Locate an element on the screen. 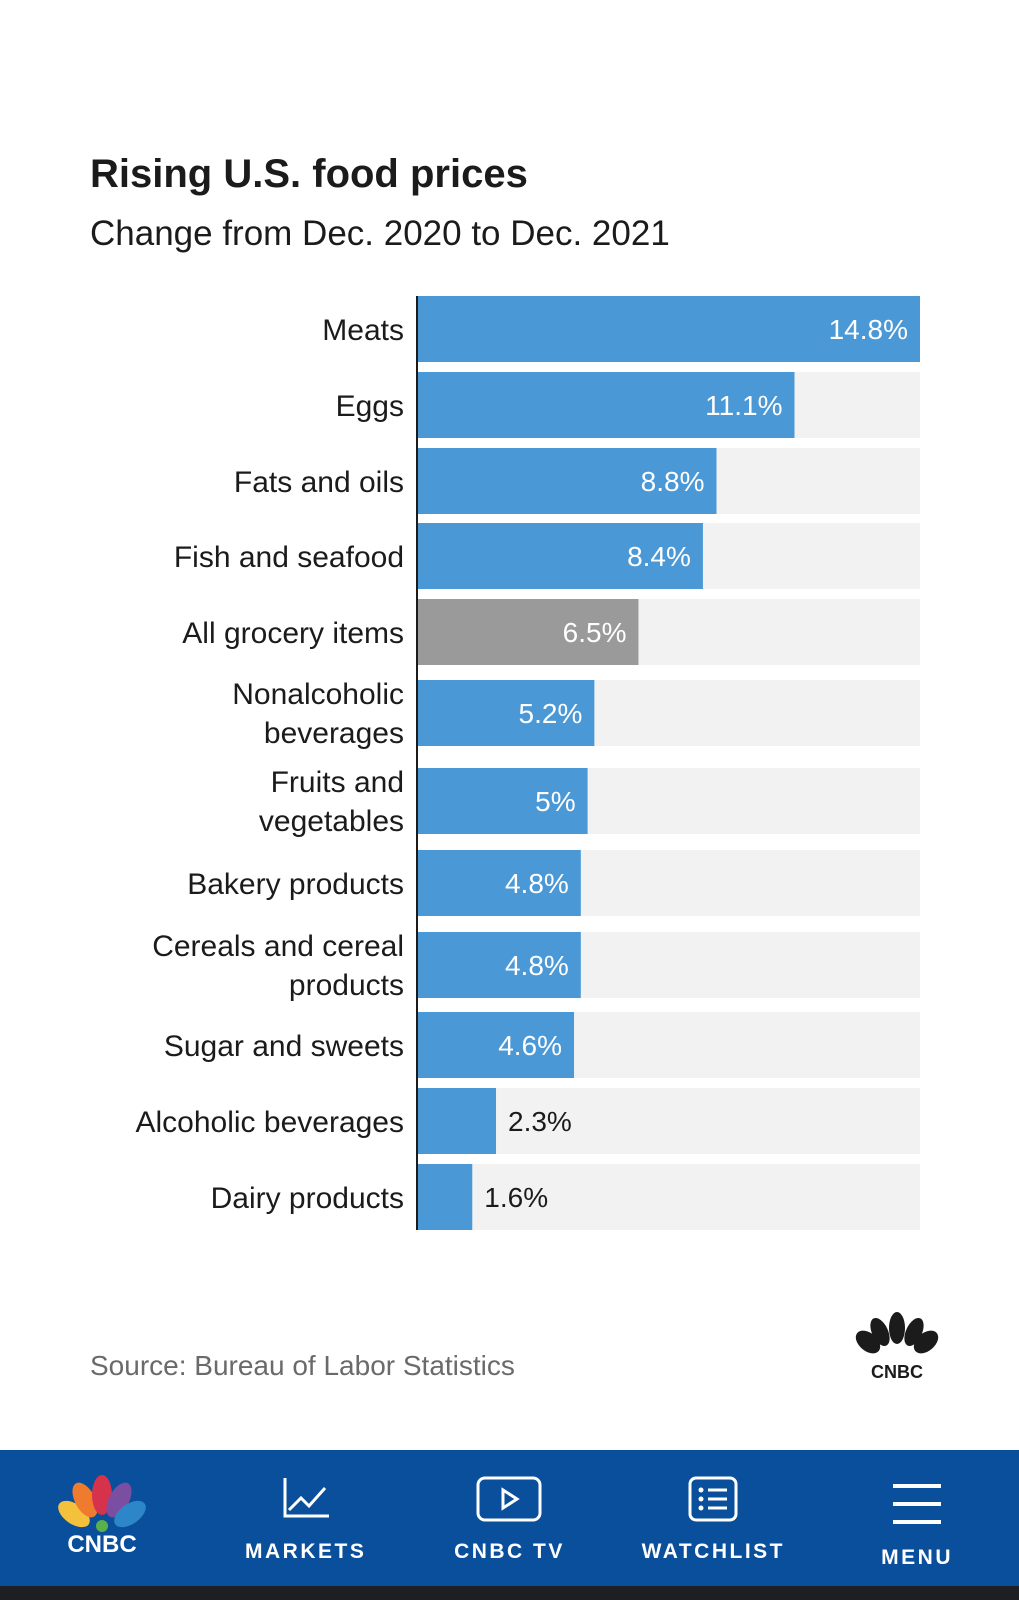 This screenshot has height=1600, width=1019. system-bar is located at coordinates (509, 1593).